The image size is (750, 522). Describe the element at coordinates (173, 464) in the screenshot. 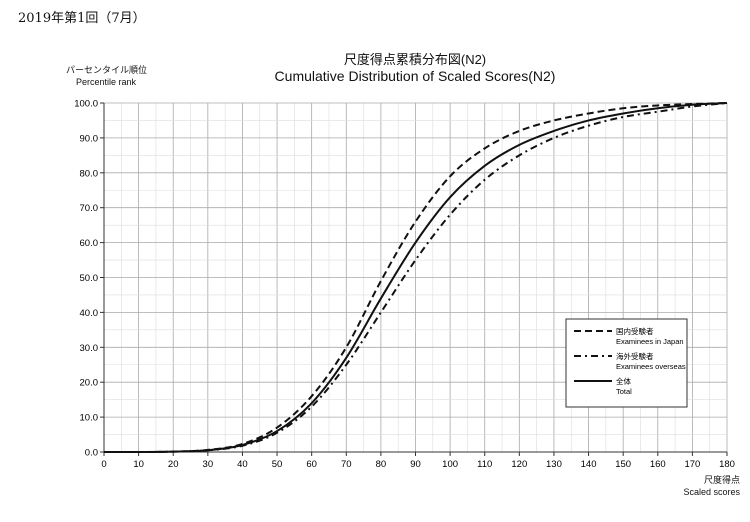

I see `x-tick-label: 20` at that location.